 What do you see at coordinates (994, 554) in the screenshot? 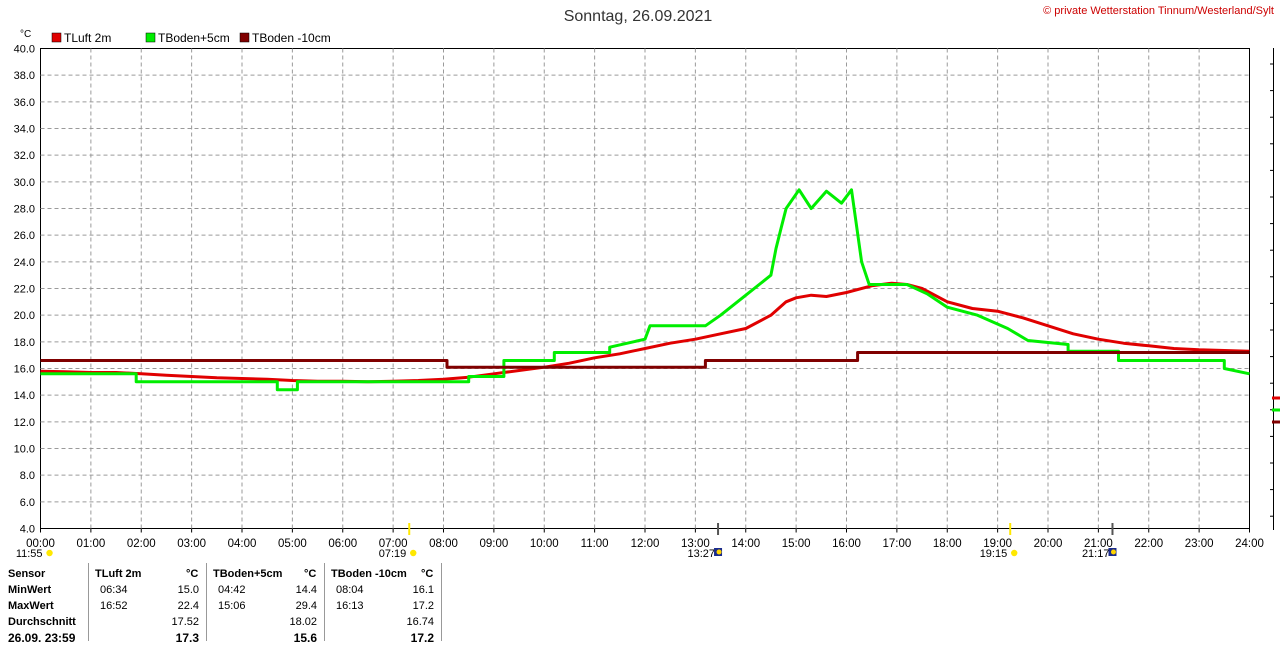
I see `marker-time-label: 19:15` at bounding box center [994, 554].